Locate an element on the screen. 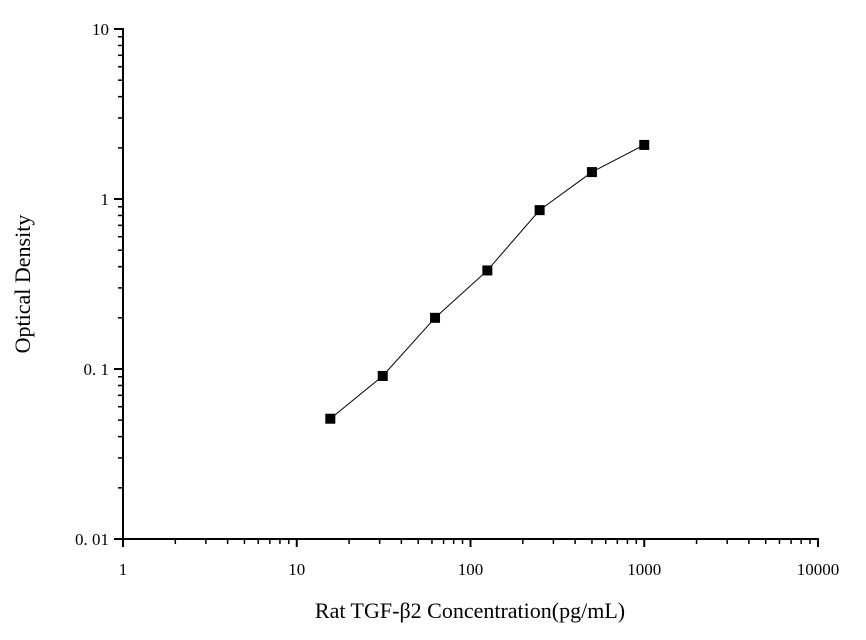 Image resolution: width=866 pixels, height=640 pixels. x-tick-label: 1 is located at coordinates (123, 569).